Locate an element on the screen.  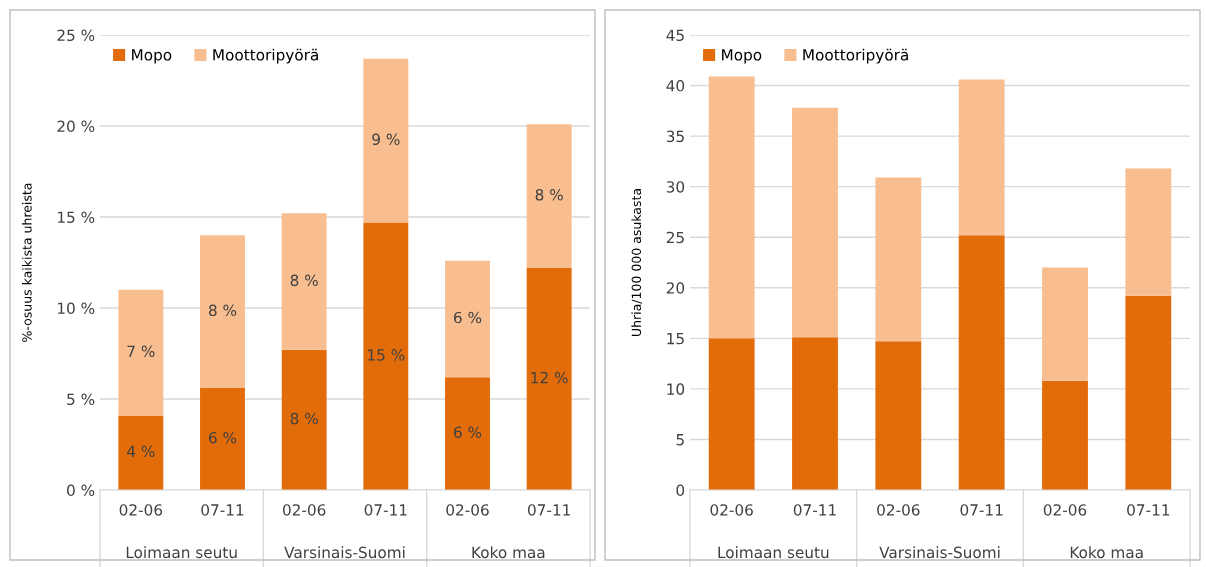
y-tick-label: 35 is located at coordinates (675, 136).